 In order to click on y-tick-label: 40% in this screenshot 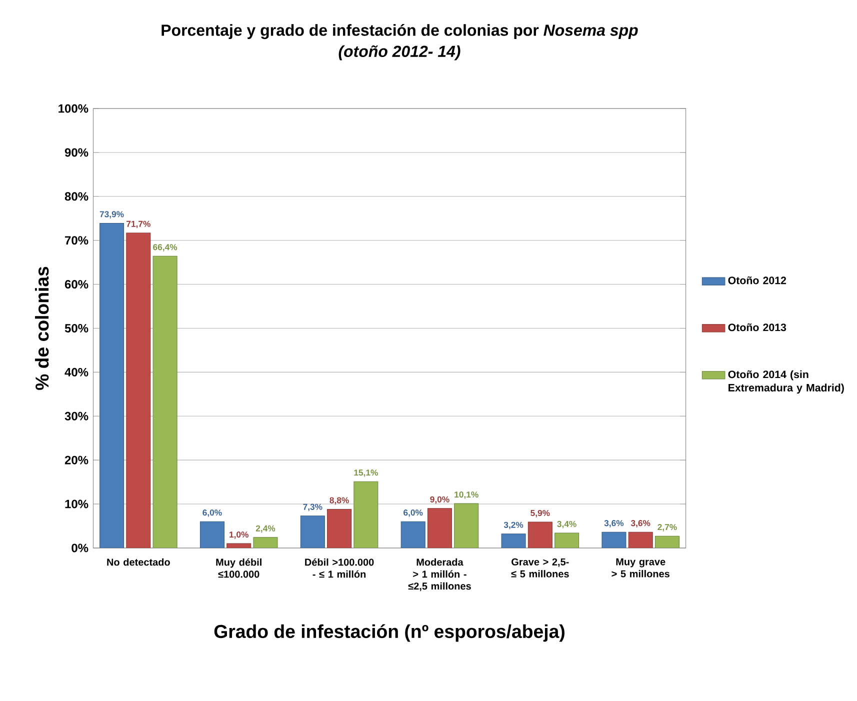, I will do `click(76, 372)`.